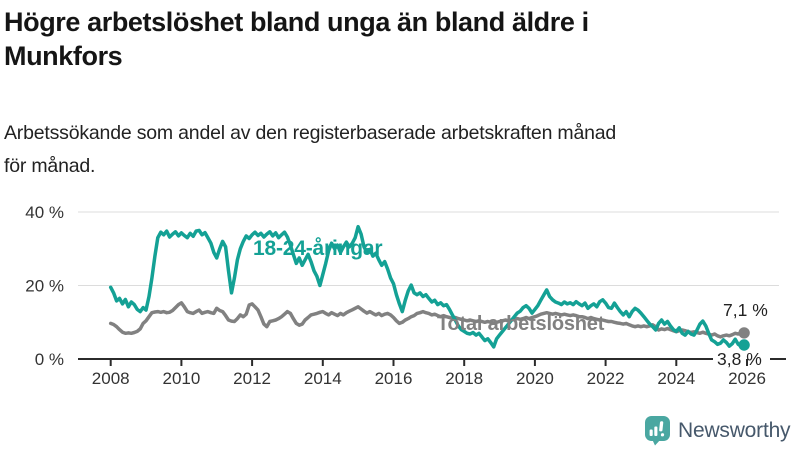 The image size is (800, 450). What do you see at coordinates (734, 430) in the screenshot?
I see `newsworthy-wordmark: Newsworthy` at bounding box center [734, 430].